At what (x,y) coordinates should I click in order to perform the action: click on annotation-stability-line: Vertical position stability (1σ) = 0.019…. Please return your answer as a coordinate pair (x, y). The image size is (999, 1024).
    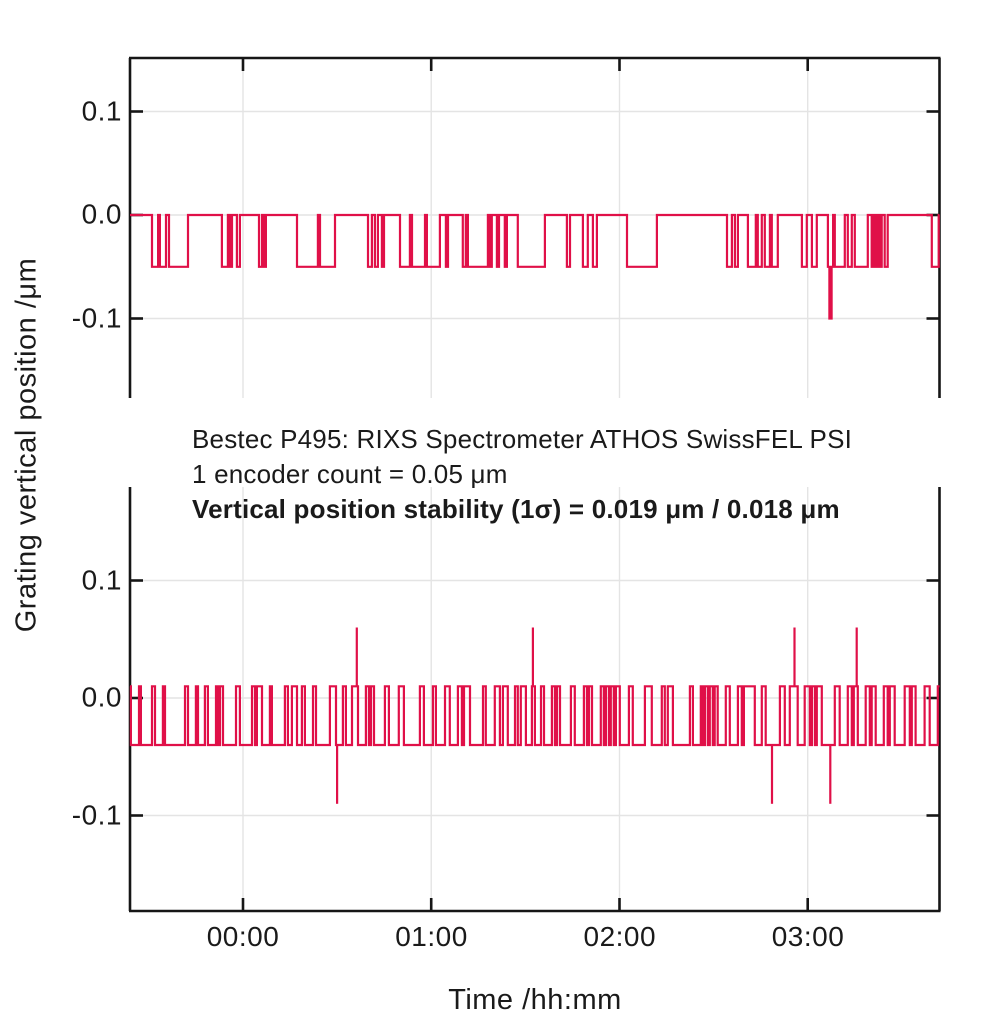
    Looking at the image, I should click on (516, 509).